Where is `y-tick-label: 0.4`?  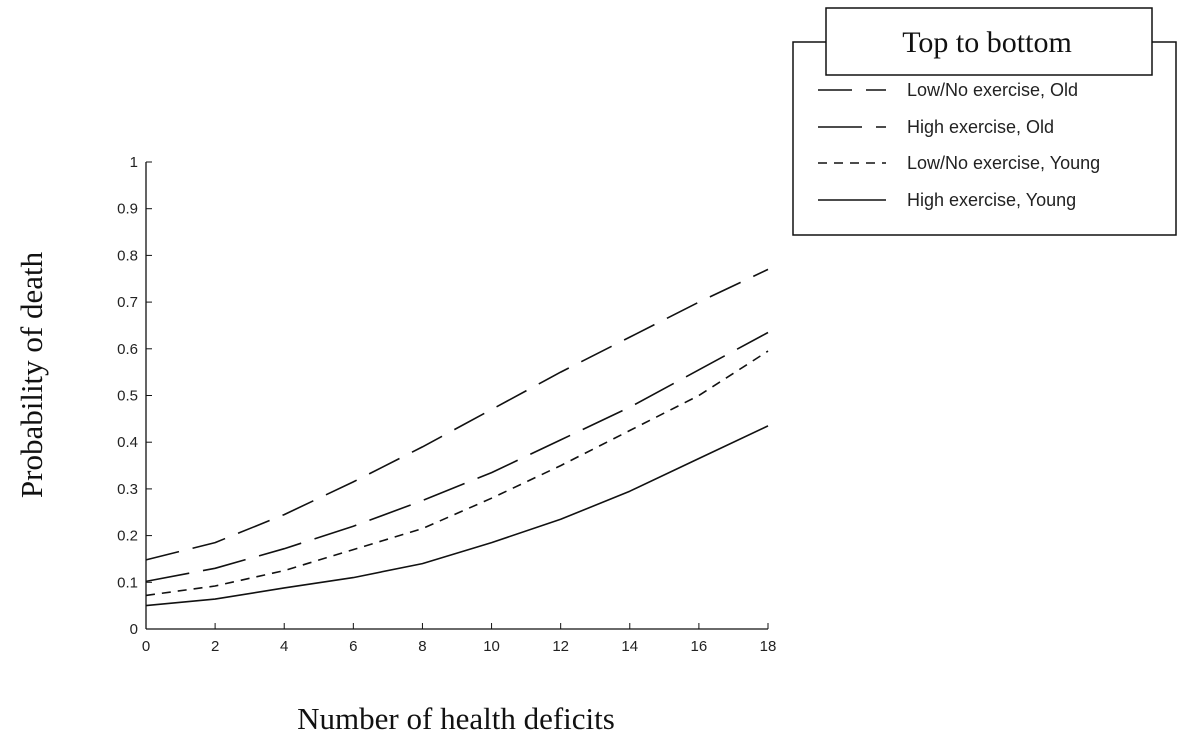 y-tick-label: 0.4 is located at coordinates (127, 442).